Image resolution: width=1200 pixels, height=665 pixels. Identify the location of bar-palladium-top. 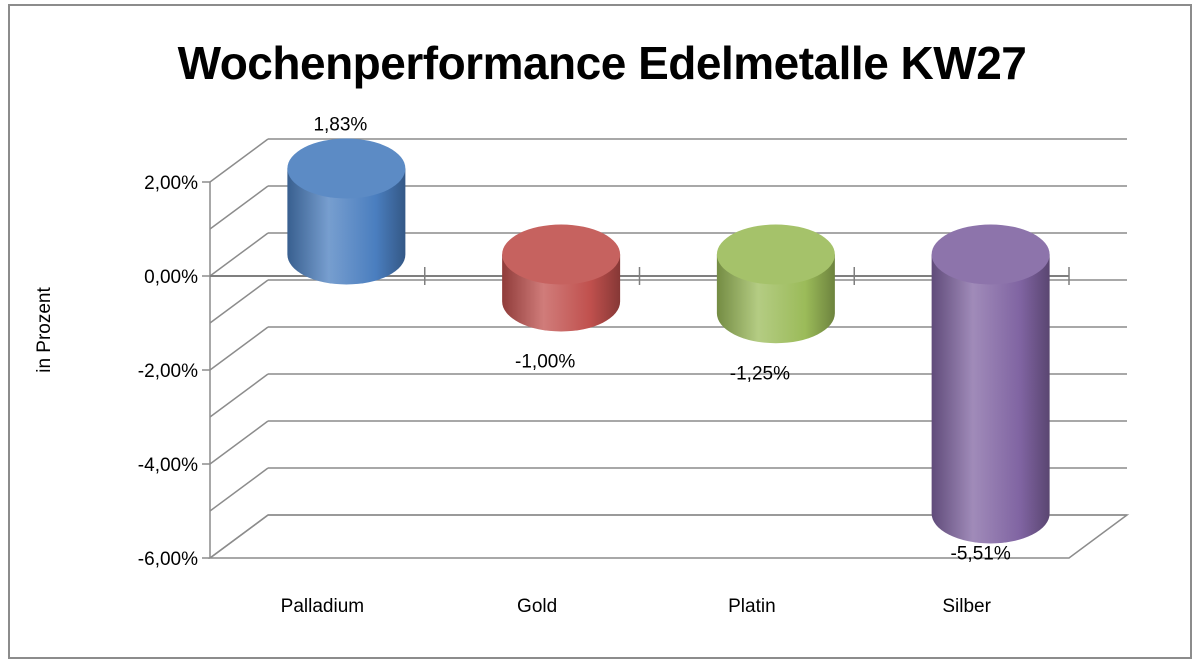
(346, 168).